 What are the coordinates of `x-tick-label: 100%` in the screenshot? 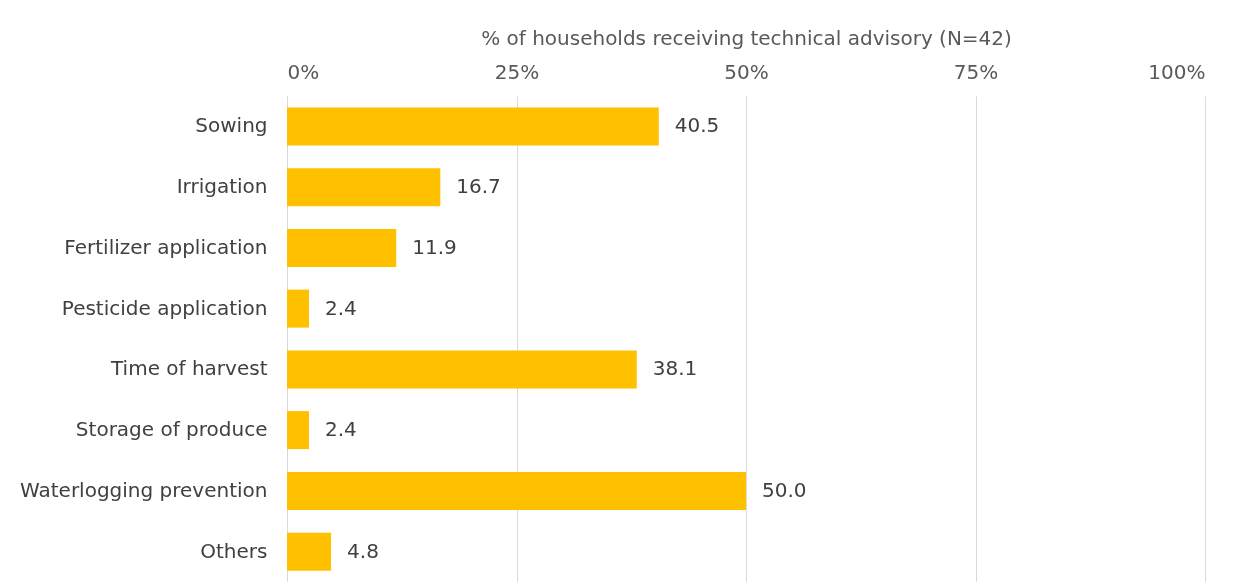 It's located at (1177, 71).